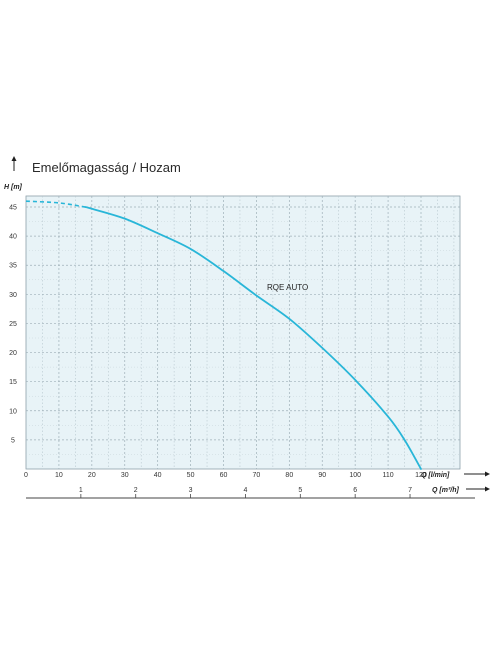  Describe the element at coordinates (14, 163) in the screenshot. I see `y-axis-arrow` at that location.